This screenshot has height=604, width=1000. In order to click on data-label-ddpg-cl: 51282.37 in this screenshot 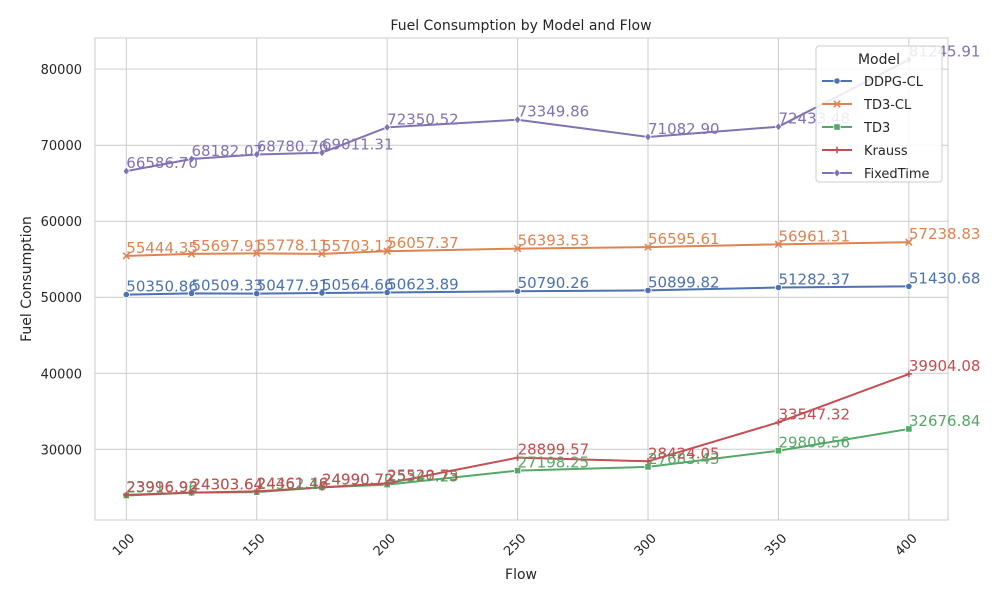, I will do `click(814, 279)`.